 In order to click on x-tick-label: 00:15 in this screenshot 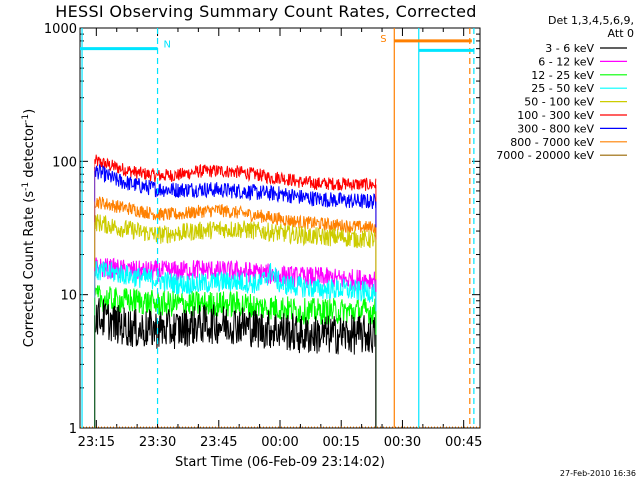, I will do `click(340, 442)`.